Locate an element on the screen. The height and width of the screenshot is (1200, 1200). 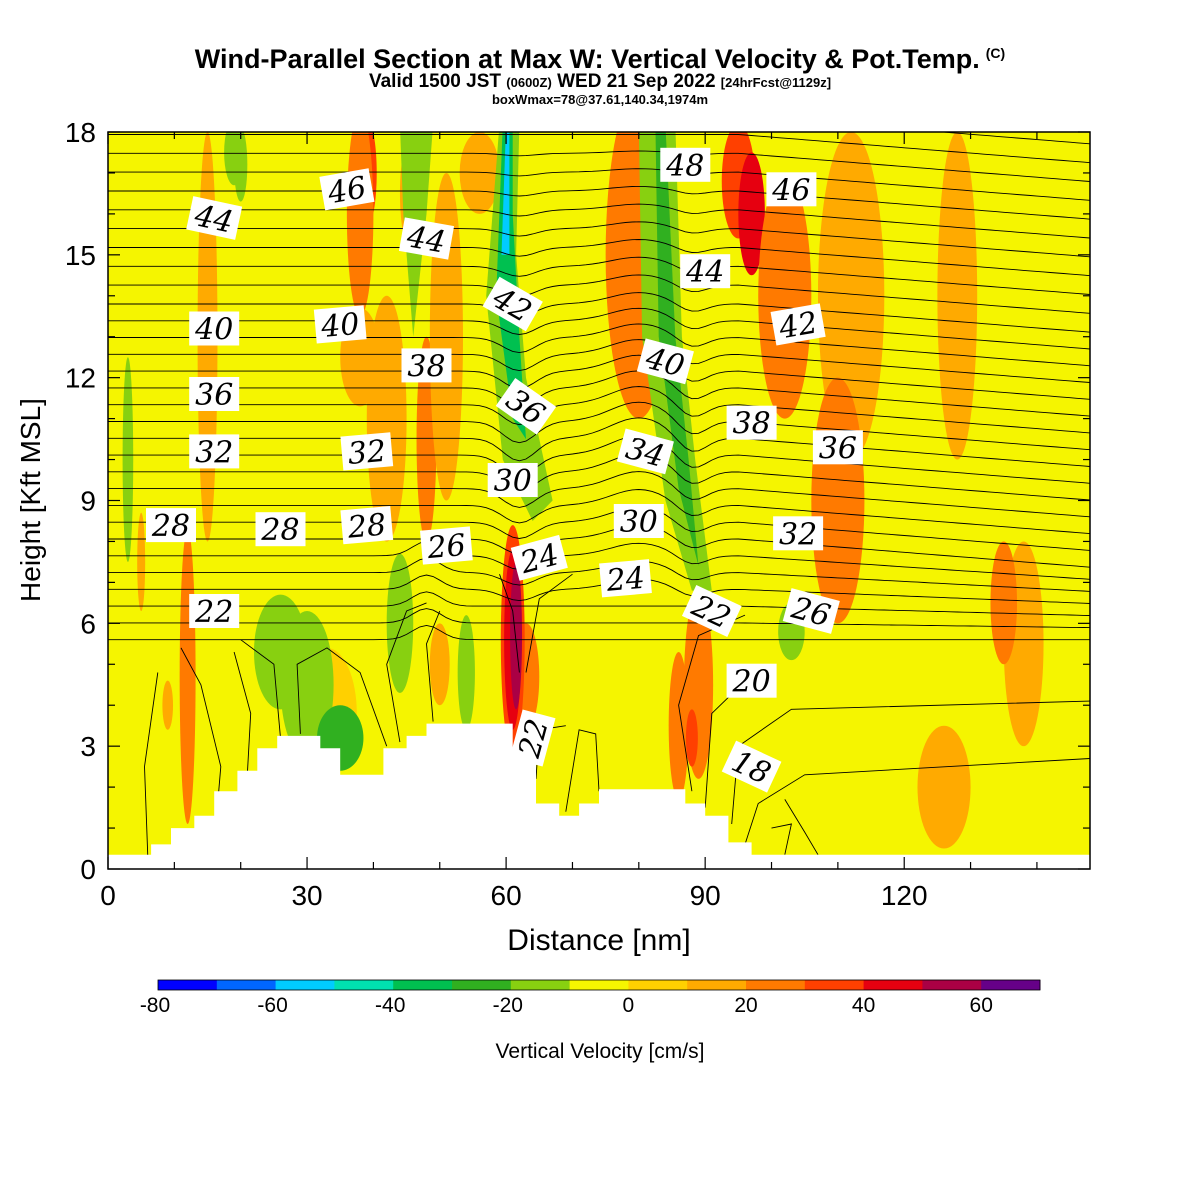
box-wmax-info: boxWmax=78@37.61,140.34,1974m is located at coordinates (600, 99).